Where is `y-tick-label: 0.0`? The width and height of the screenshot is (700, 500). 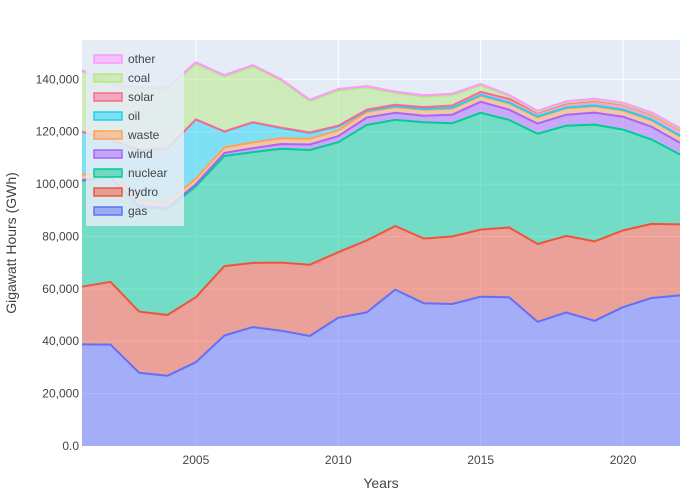
y-tick-label: 0.0 is located at coordinates (70, 446).